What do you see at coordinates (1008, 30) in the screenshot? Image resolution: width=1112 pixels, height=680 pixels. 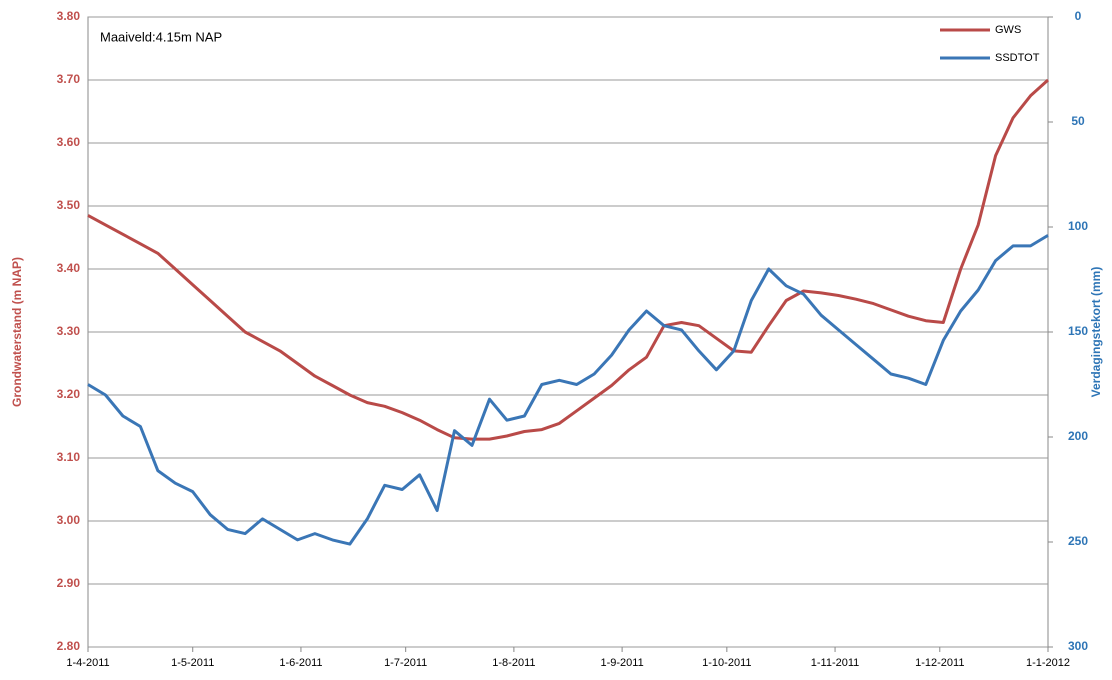 I see `legend-label: GWS` at bounding box center [1008, 30].